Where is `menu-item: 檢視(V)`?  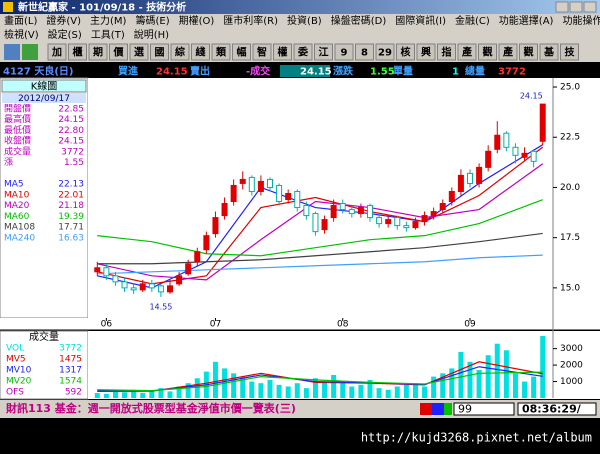 menu-item: 檢視(V) is located at coordinates (21, 34).